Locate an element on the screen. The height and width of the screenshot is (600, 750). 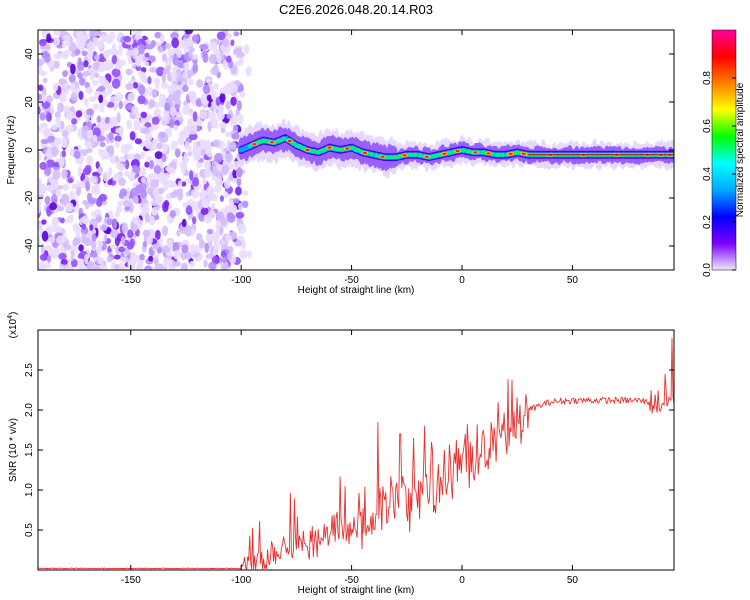
colorbar-tick-label: 0.4 is located at coordinates (707, 174).